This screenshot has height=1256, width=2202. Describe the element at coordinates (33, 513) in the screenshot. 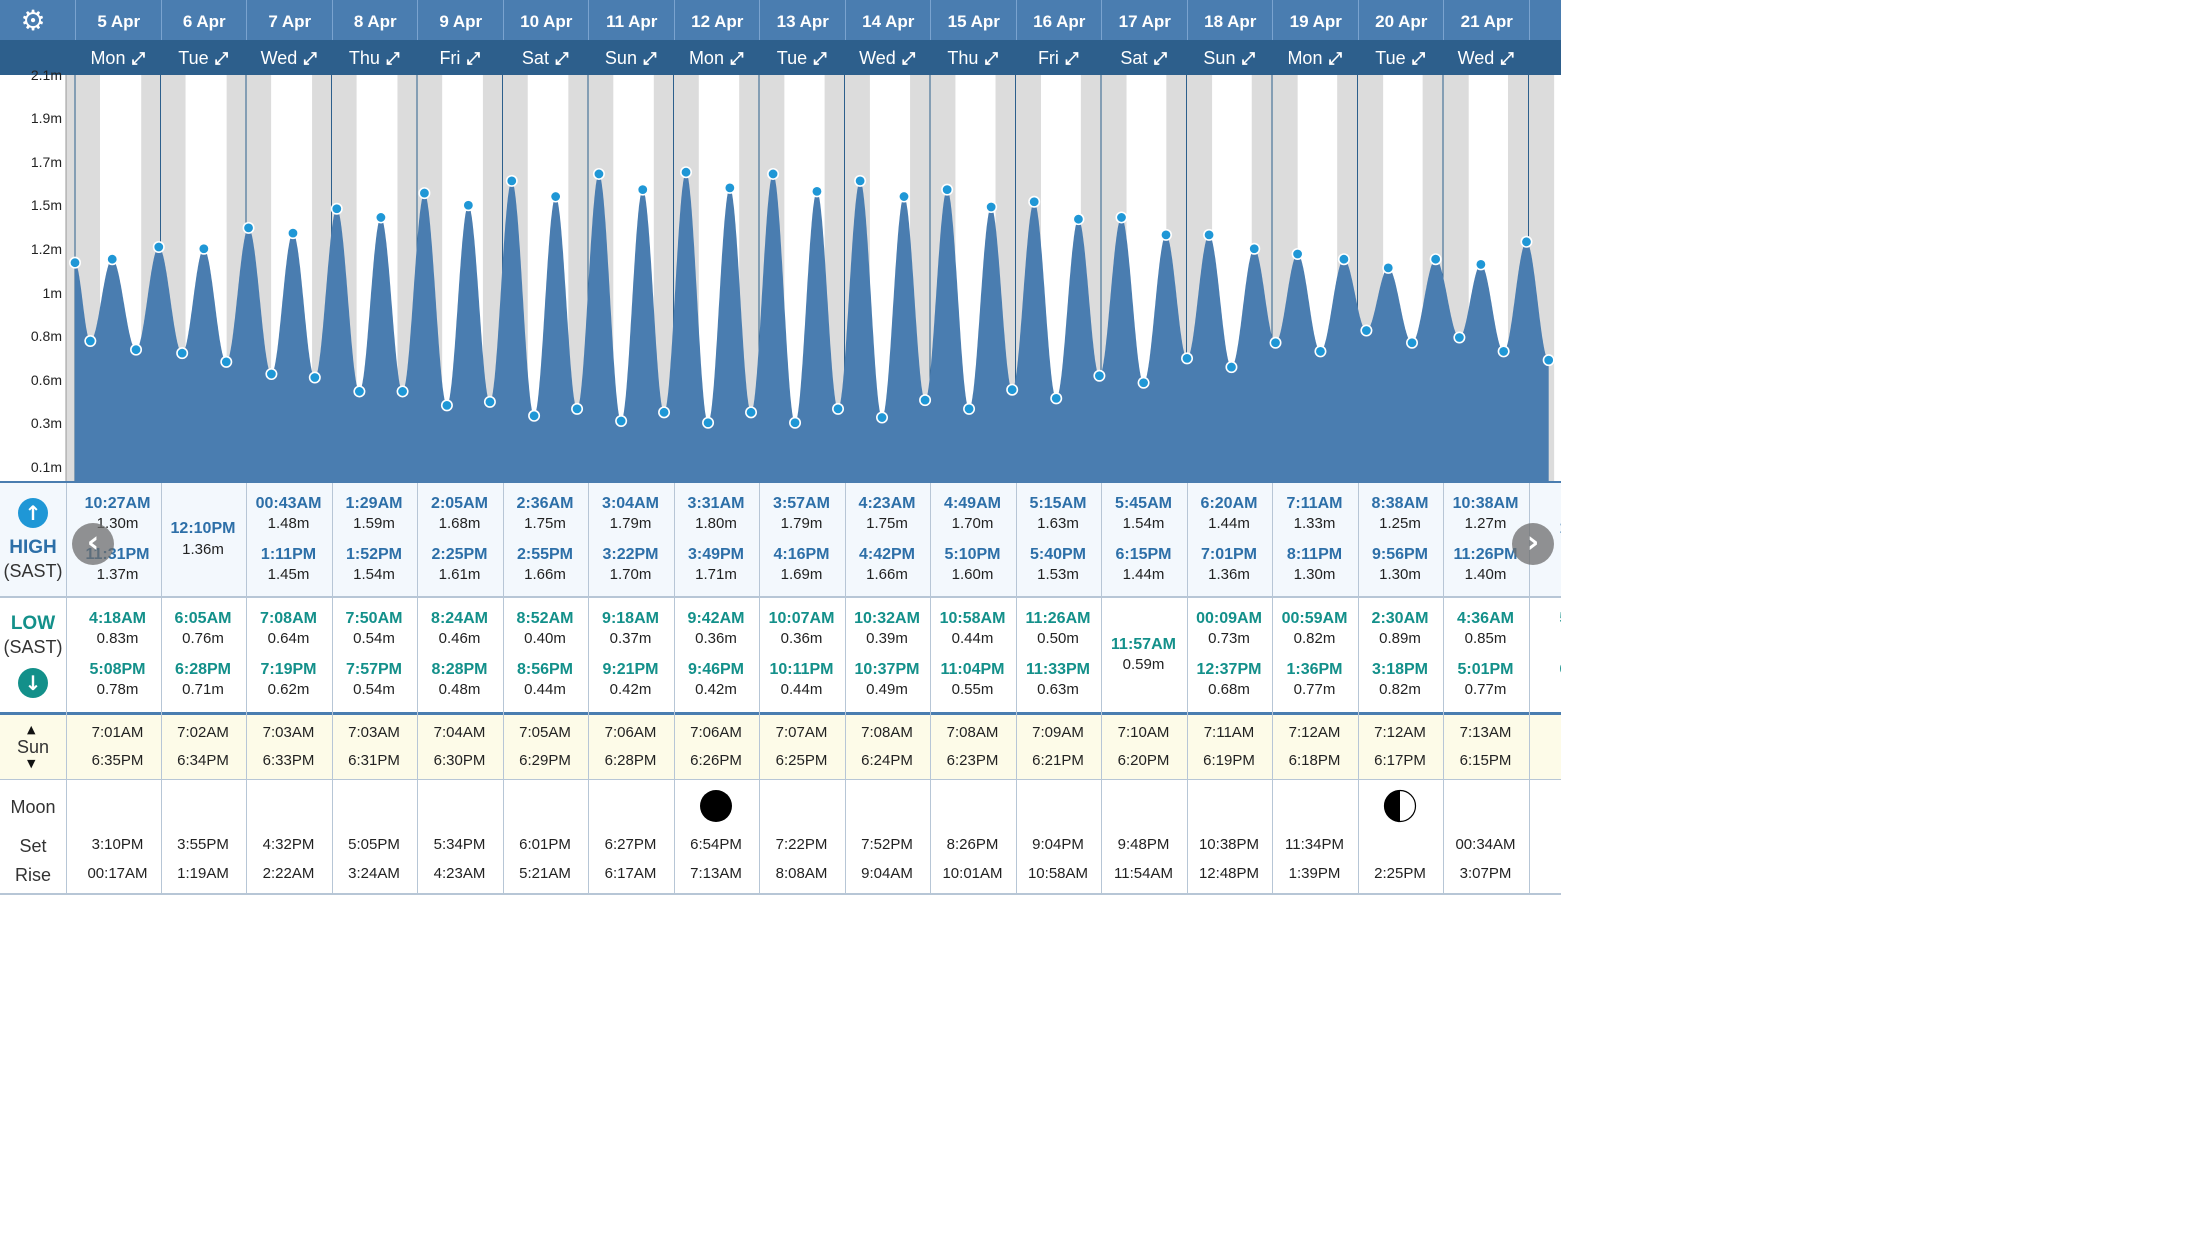

I see `arrow-up-icon: ↑` at that location.